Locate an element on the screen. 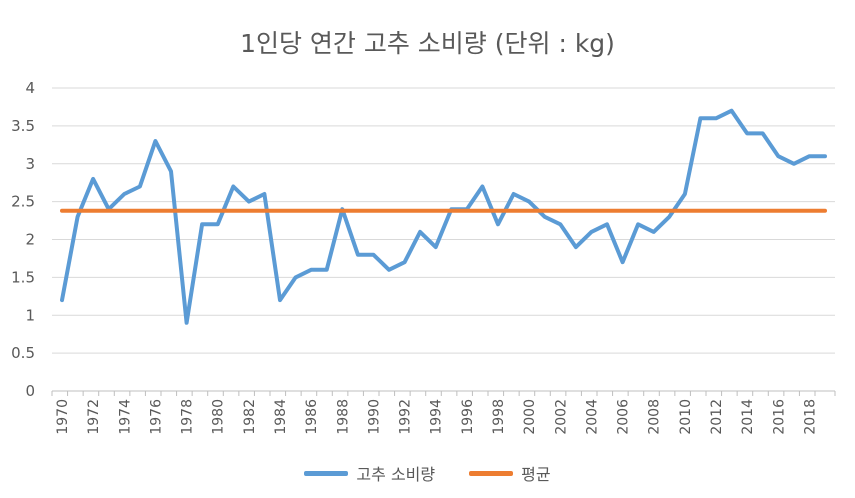 The width and height of the screenshot is (855, 498). legend-item-series-0: 고추 소비량 is located at coordinates (369, 473).